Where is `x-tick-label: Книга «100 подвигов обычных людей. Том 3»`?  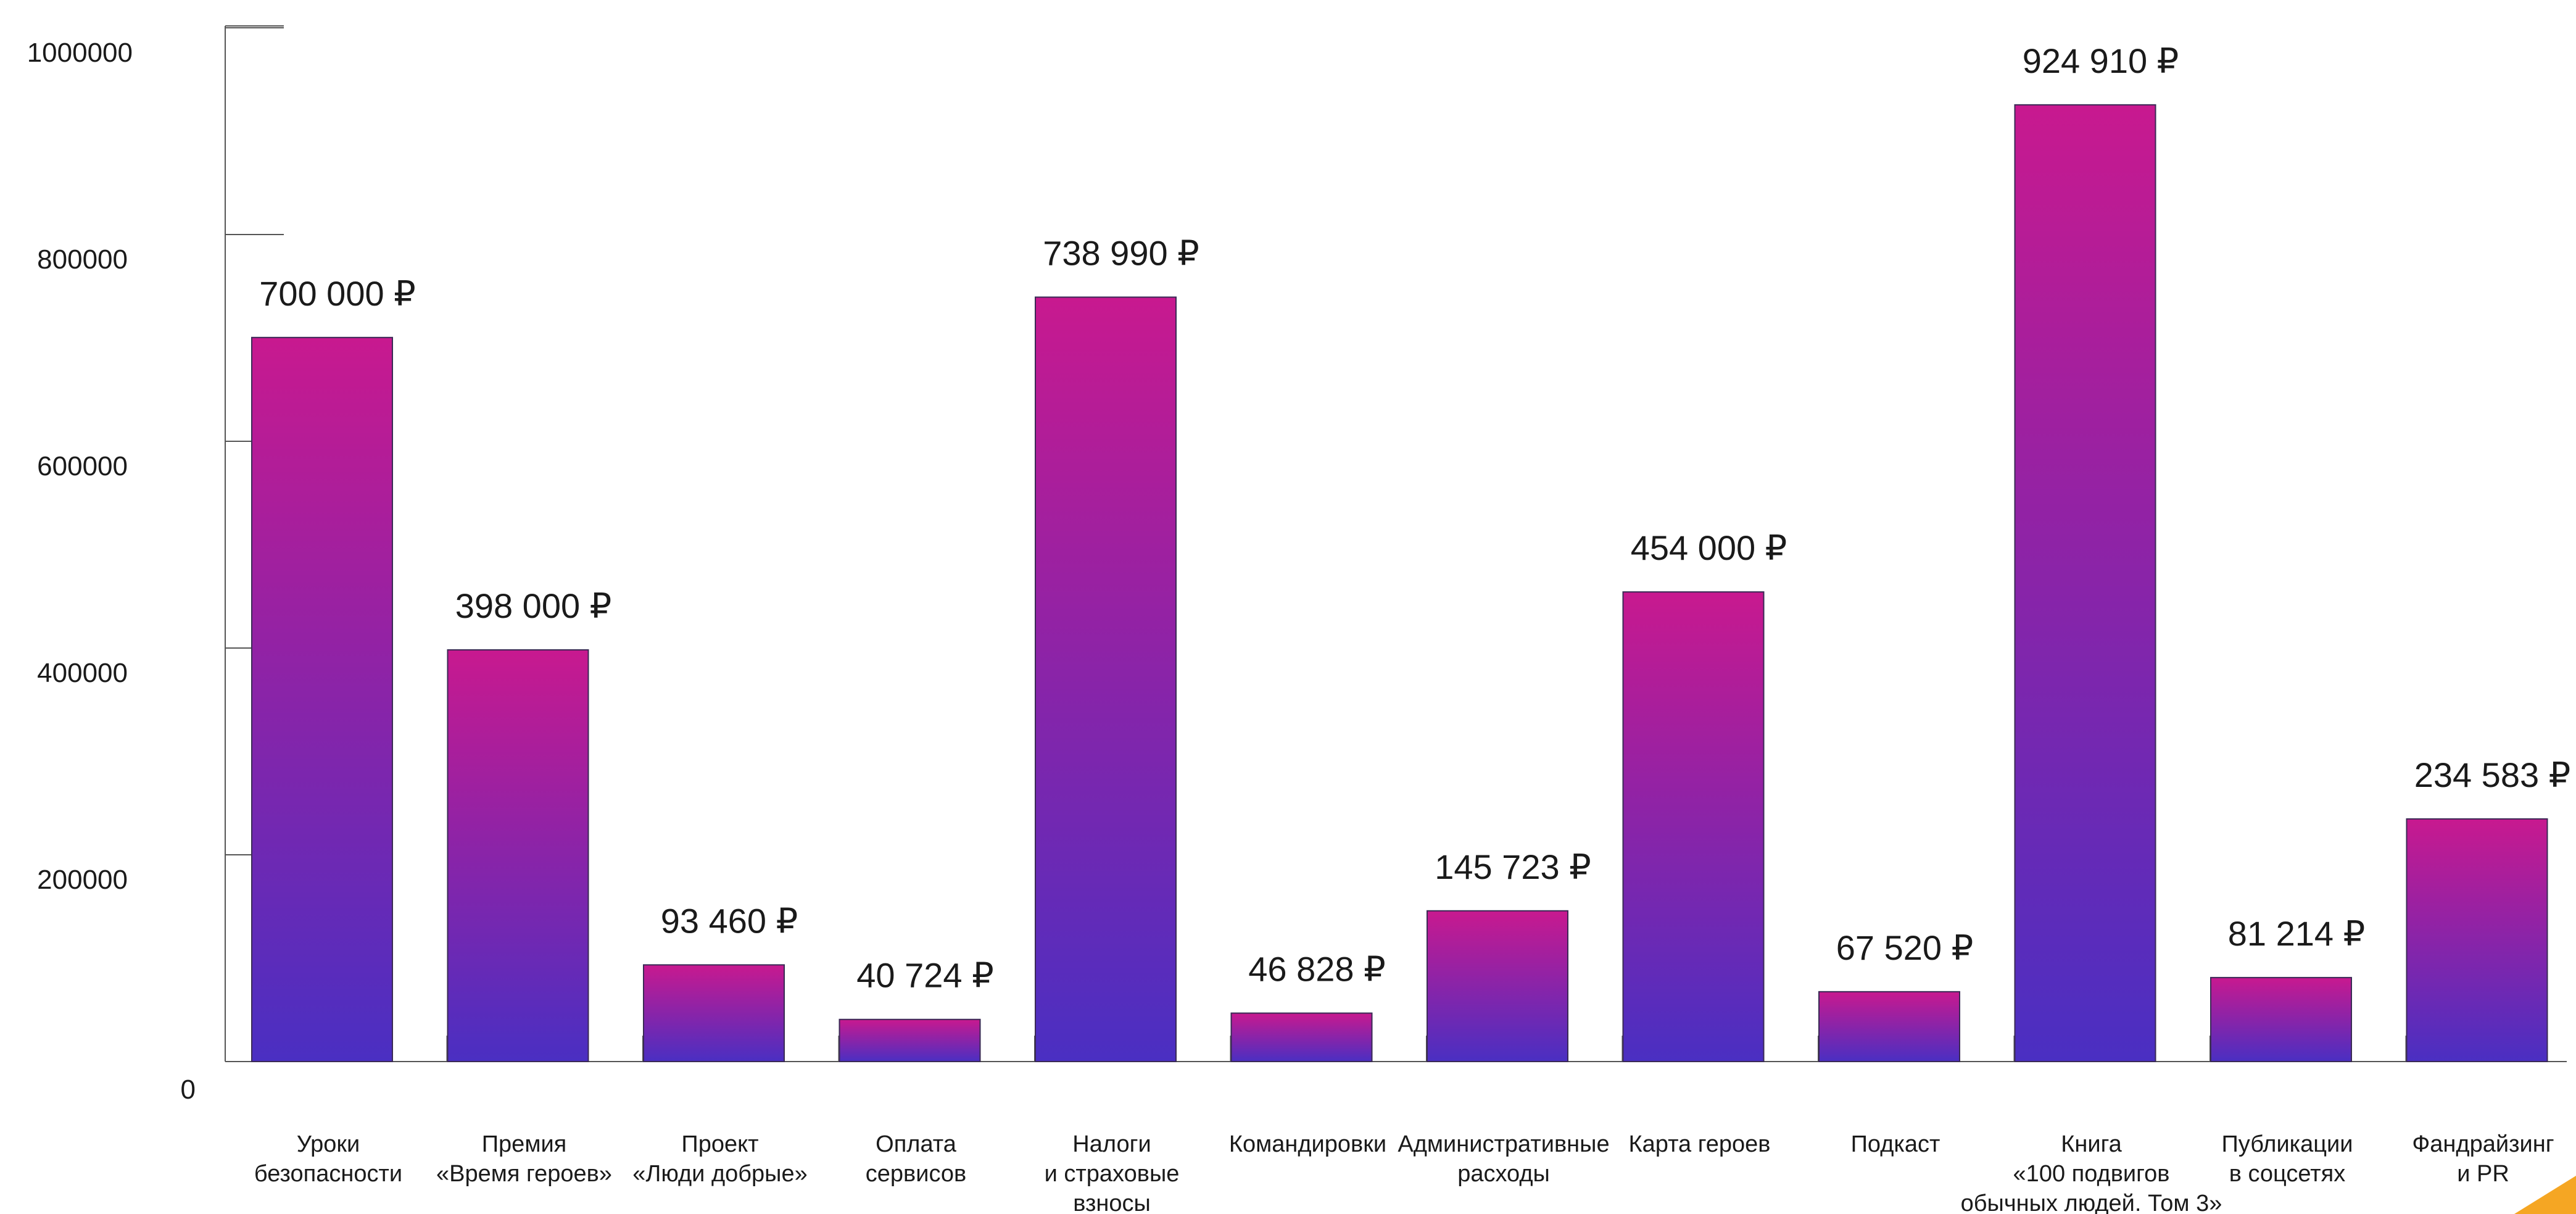
x-tick-label: Книга «100 подвигов обычных людей. Том 3» is located at coordinates (2091, 1172).